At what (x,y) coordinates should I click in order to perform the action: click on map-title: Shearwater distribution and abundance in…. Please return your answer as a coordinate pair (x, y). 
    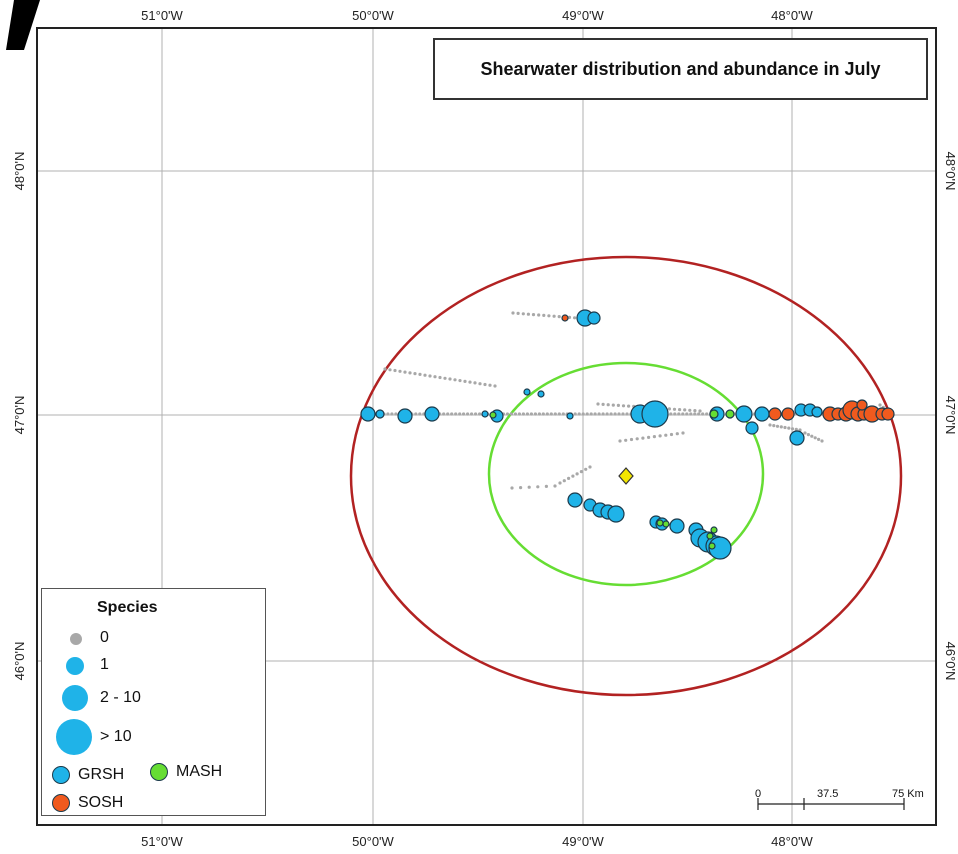
    Looking at the image, I should click on (680, 68).